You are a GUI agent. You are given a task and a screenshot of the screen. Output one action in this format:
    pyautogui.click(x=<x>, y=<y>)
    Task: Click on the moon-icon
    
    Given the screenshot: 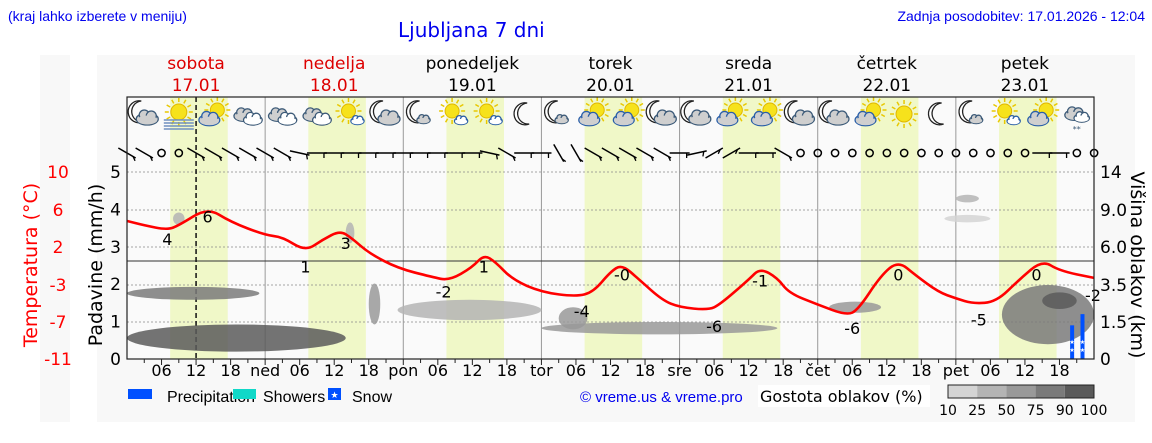 What is the action you would take?
    pyautogui.click(x=935, y=114)
    